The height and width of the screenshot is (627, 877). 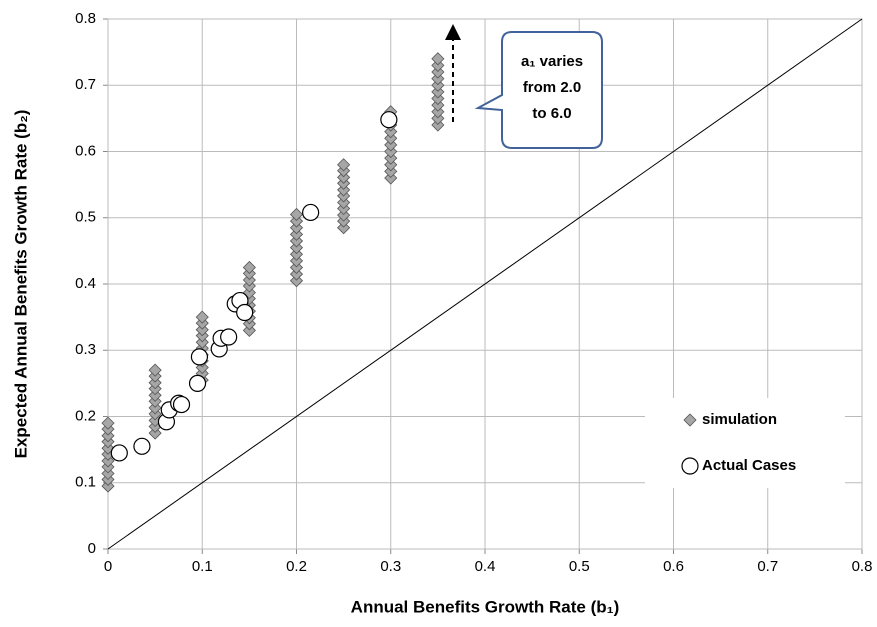 I want to click on y-tick-label: 0.2, so click(x=85, y=415).